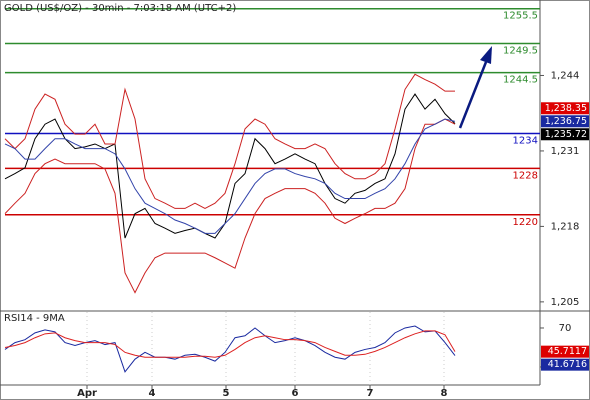 The image size is (590, 400). Describe the element at coordinates (473, 95) in the screenshot. I see `projection-arrow` at that location.